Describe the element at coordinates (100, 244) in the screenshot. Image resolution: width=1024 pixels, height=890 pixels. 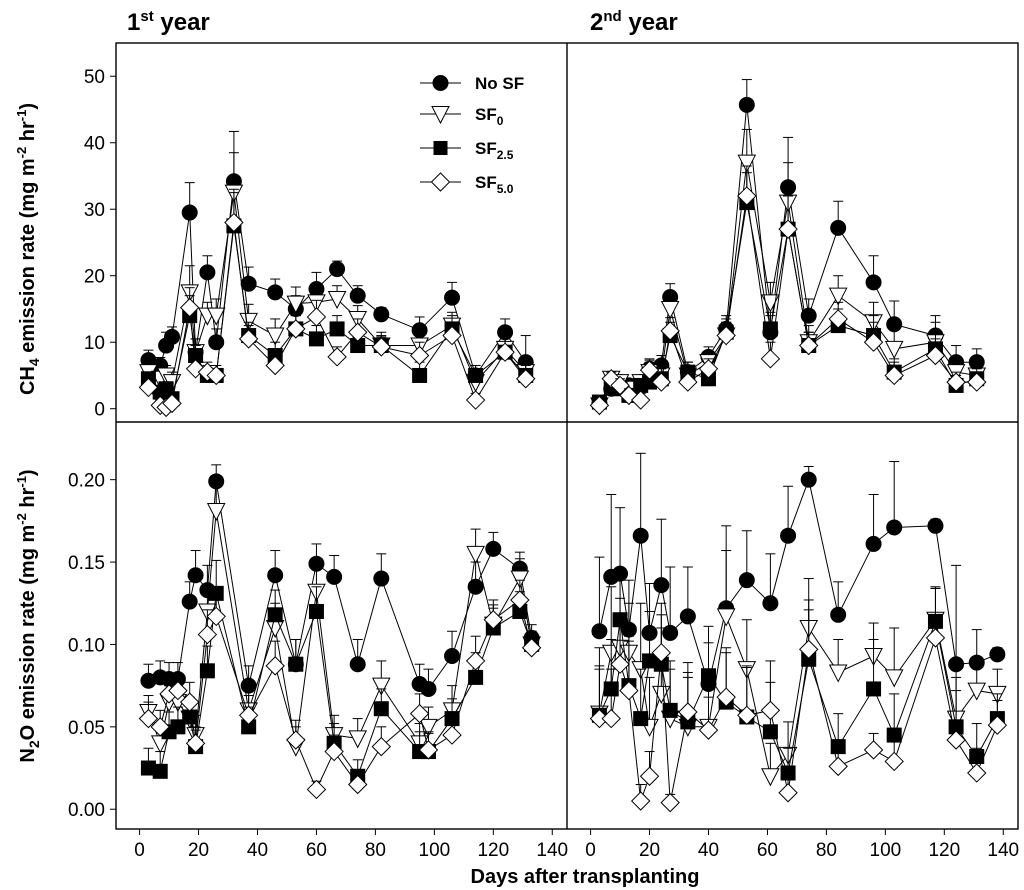
I see `panel-1: 0 10 20 30 40 50` at that location.